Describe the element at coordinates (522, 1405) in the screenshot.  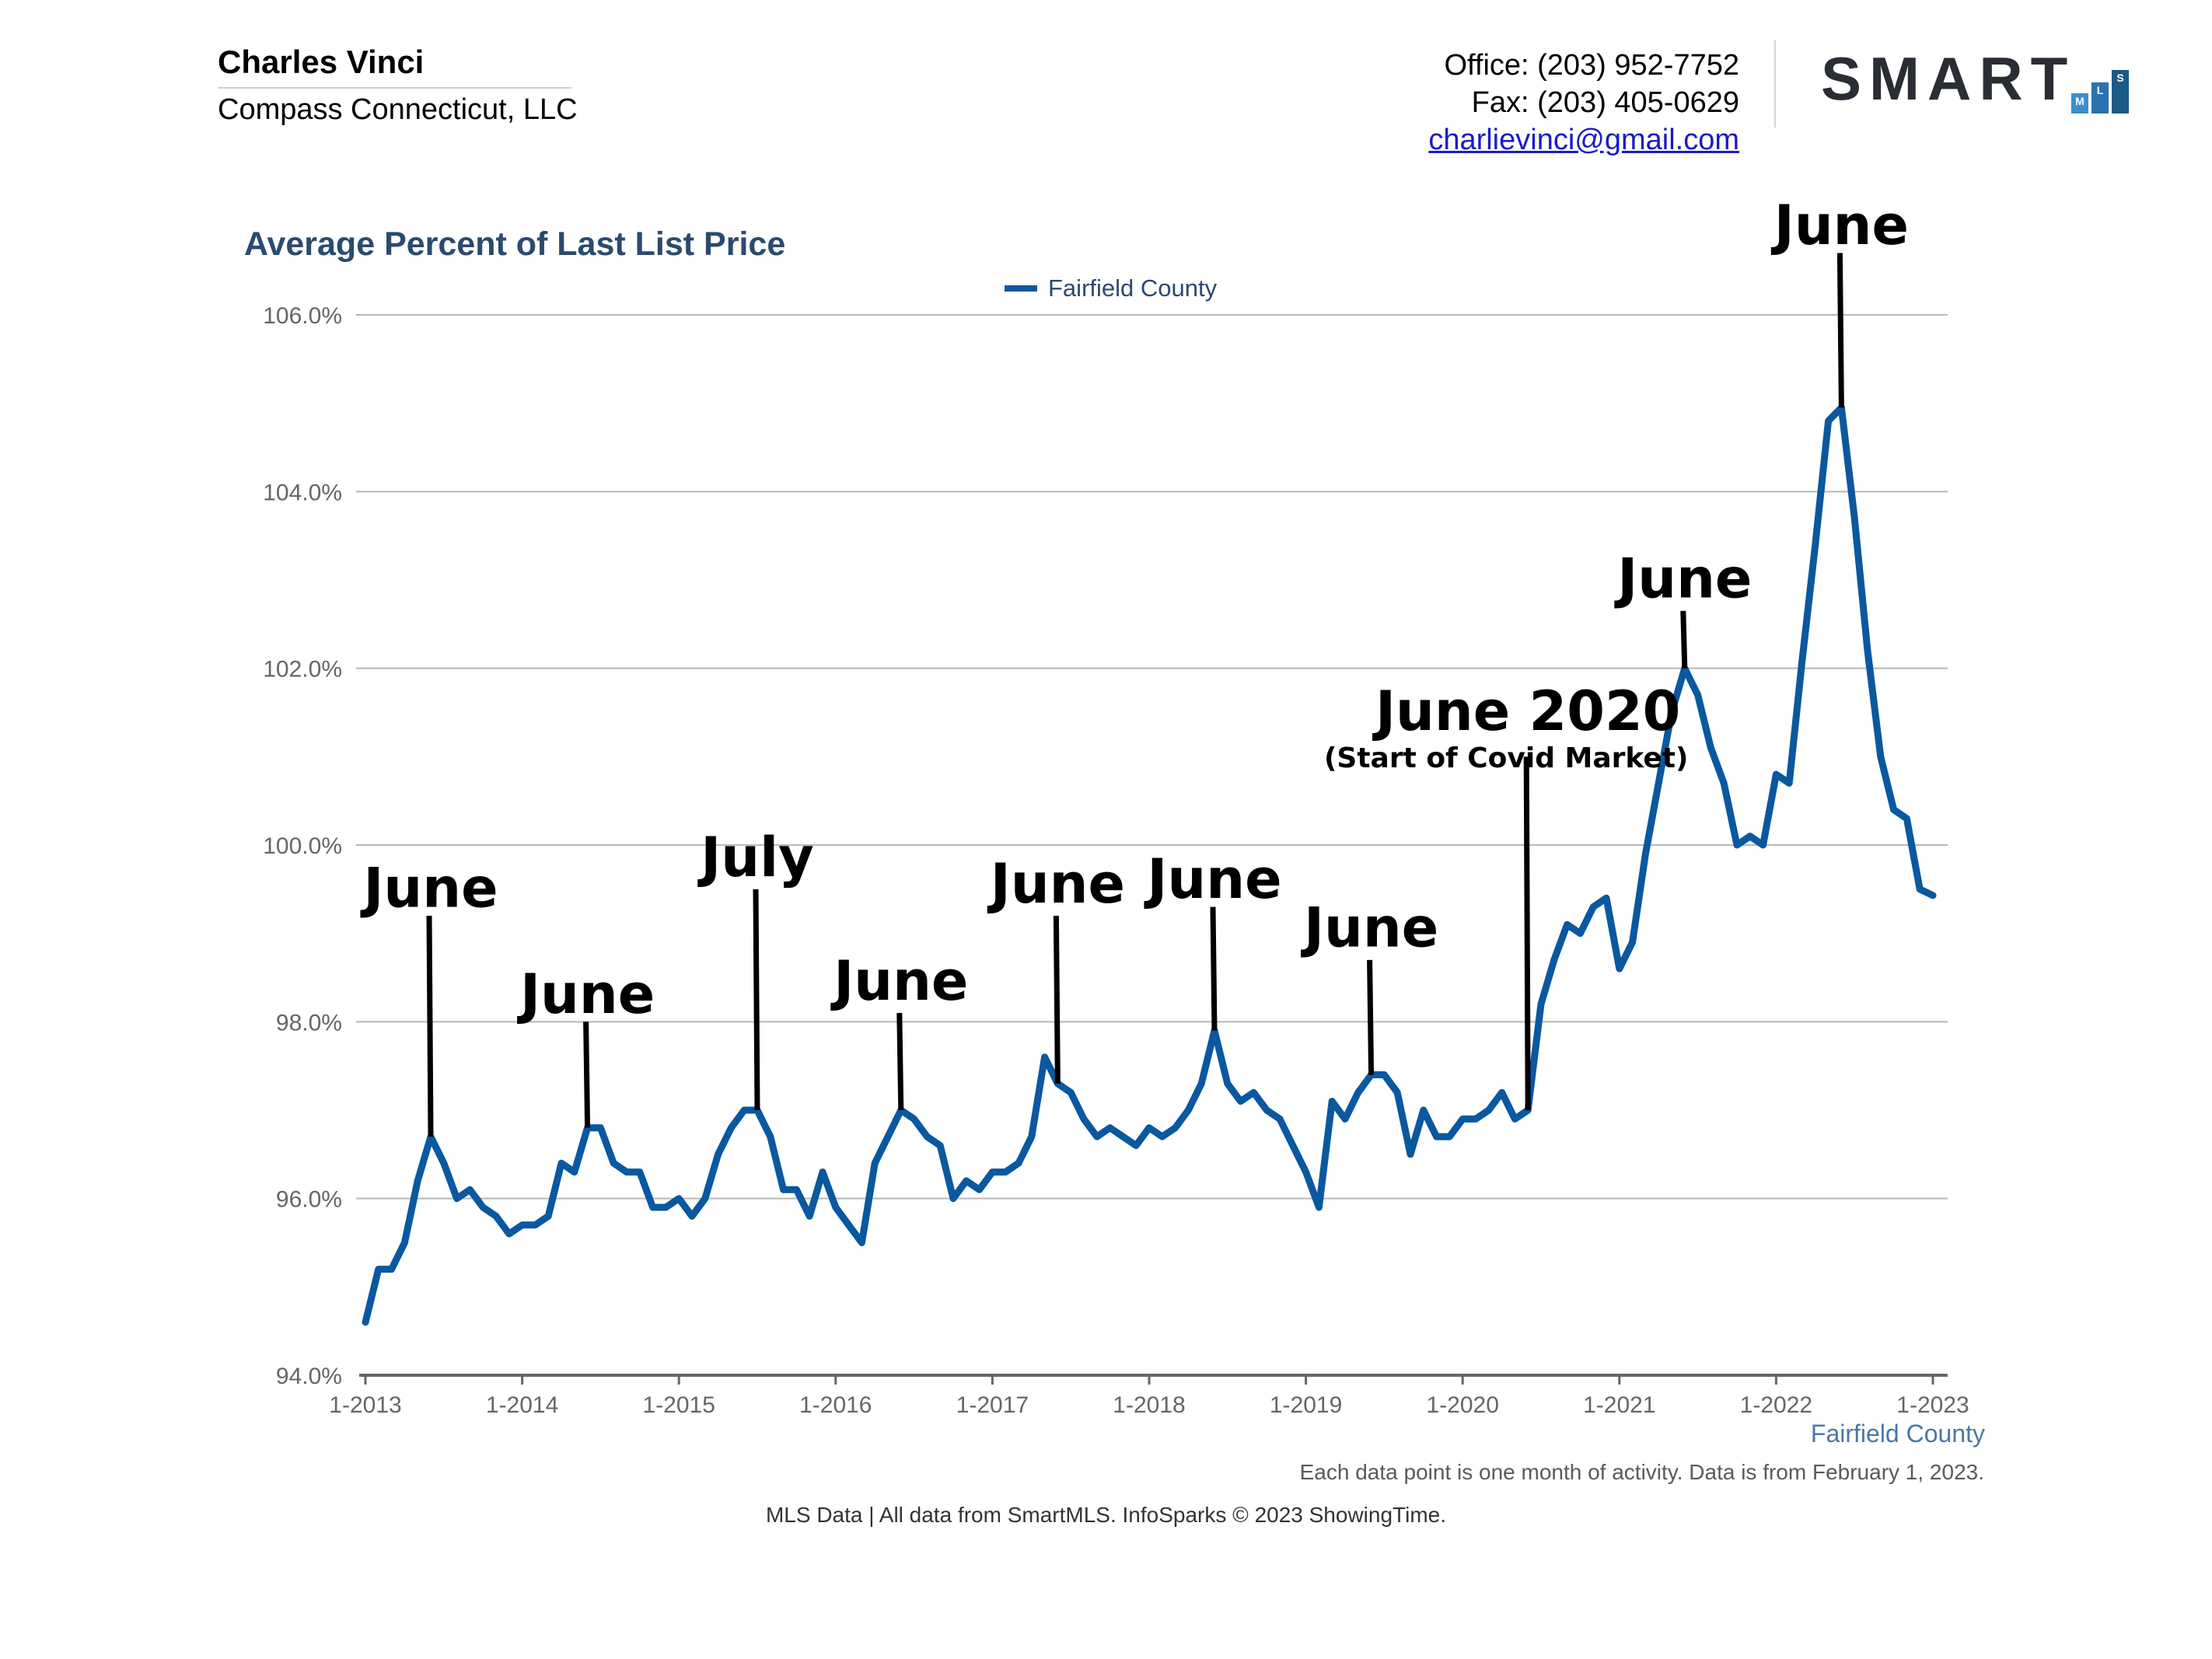
I see `x-tick-label: 1-2014` at that location.